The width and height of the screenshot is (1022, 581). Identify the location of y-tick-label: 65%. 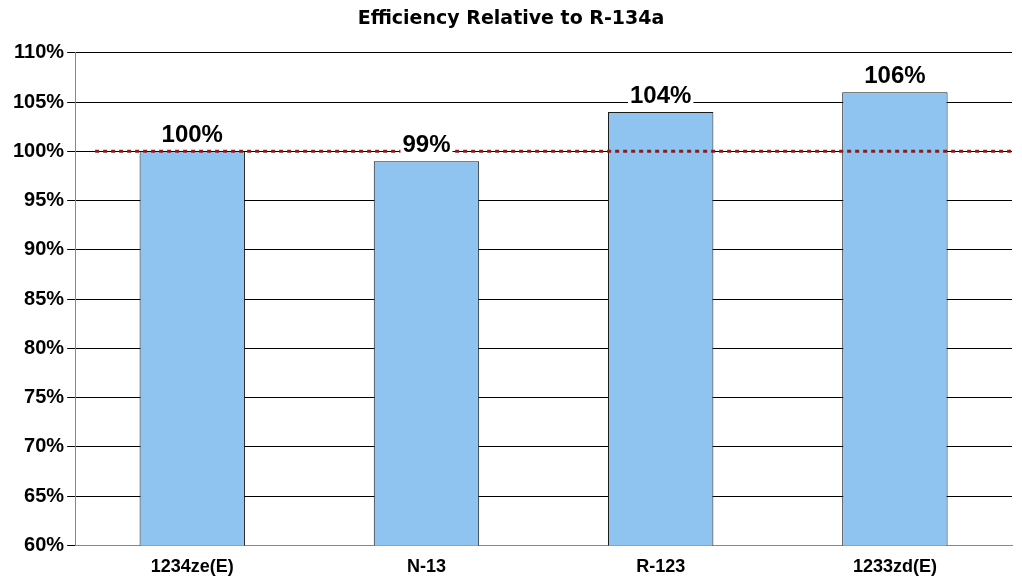
(44, 494).